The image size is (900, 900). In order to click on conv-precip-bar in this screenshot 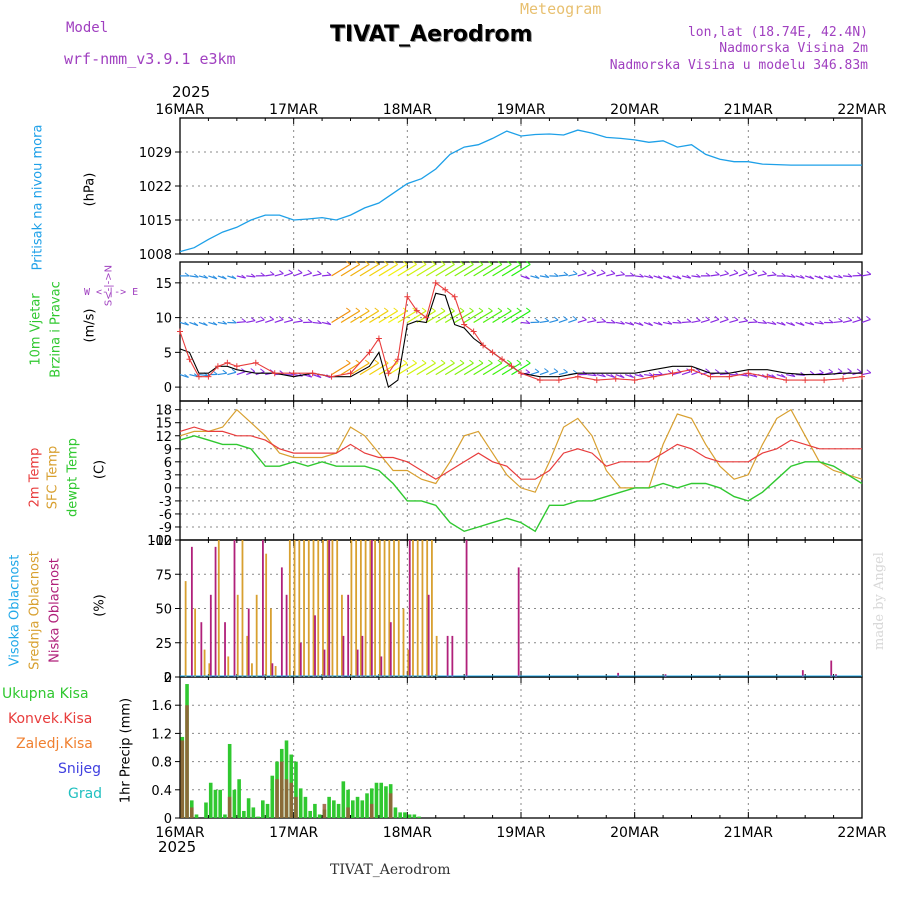, I will do `click(277, 798)`.